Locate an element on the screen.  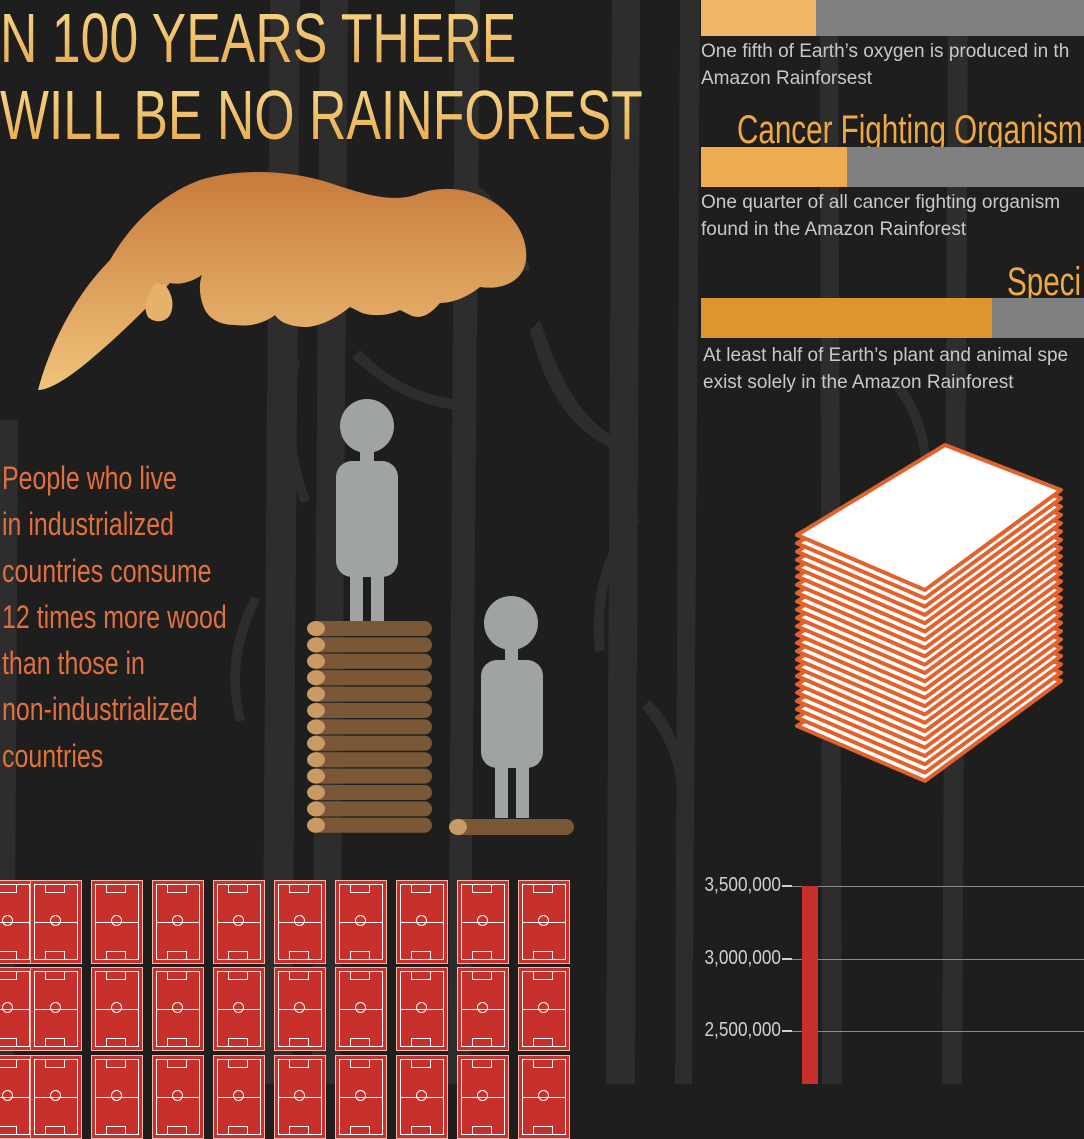
chart-y-tick-label: 2,500,000 is located at coordinates (742, 1030).